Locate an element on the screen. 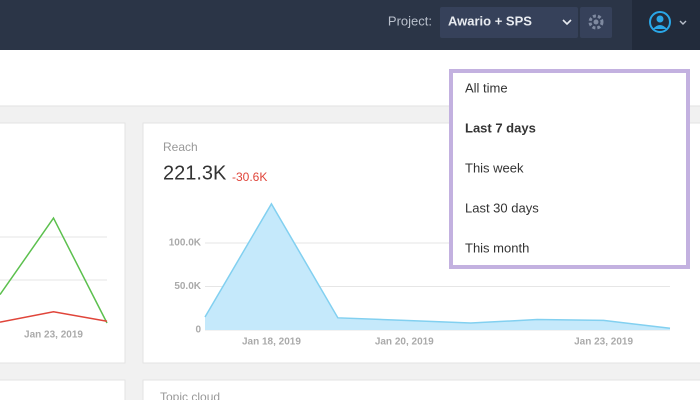 This screenshot has height=400, width=700. user-icon is located at coordinates (660, 22).